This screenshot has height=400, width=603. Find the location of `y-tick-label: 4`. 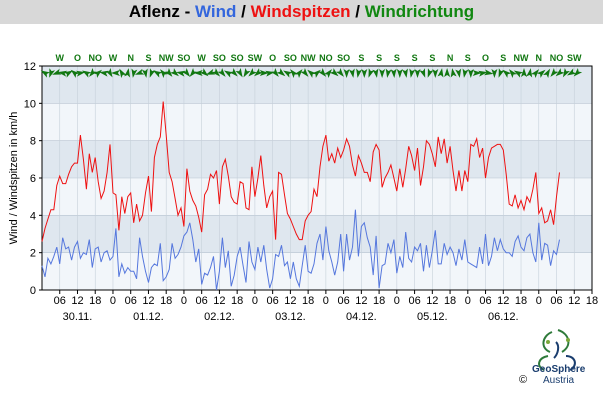

y-tick-label: 4 is located at coordinates (33, 216).